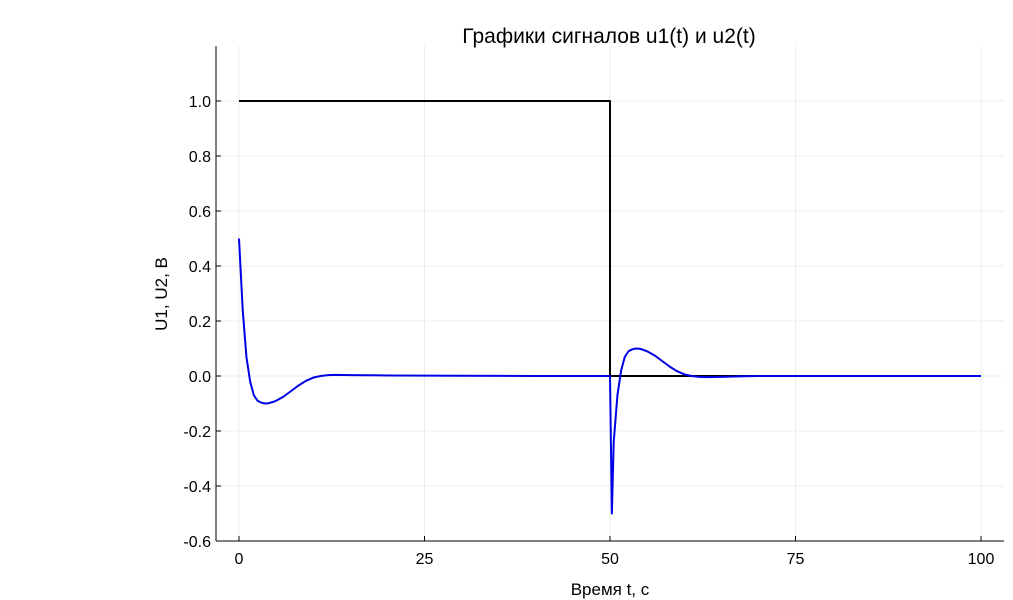 This screenshot has width=1013, height=600. Describe the element at coordinates (610, 559) in the screenshot. I see `x-tick-label-2: 50` at that location.